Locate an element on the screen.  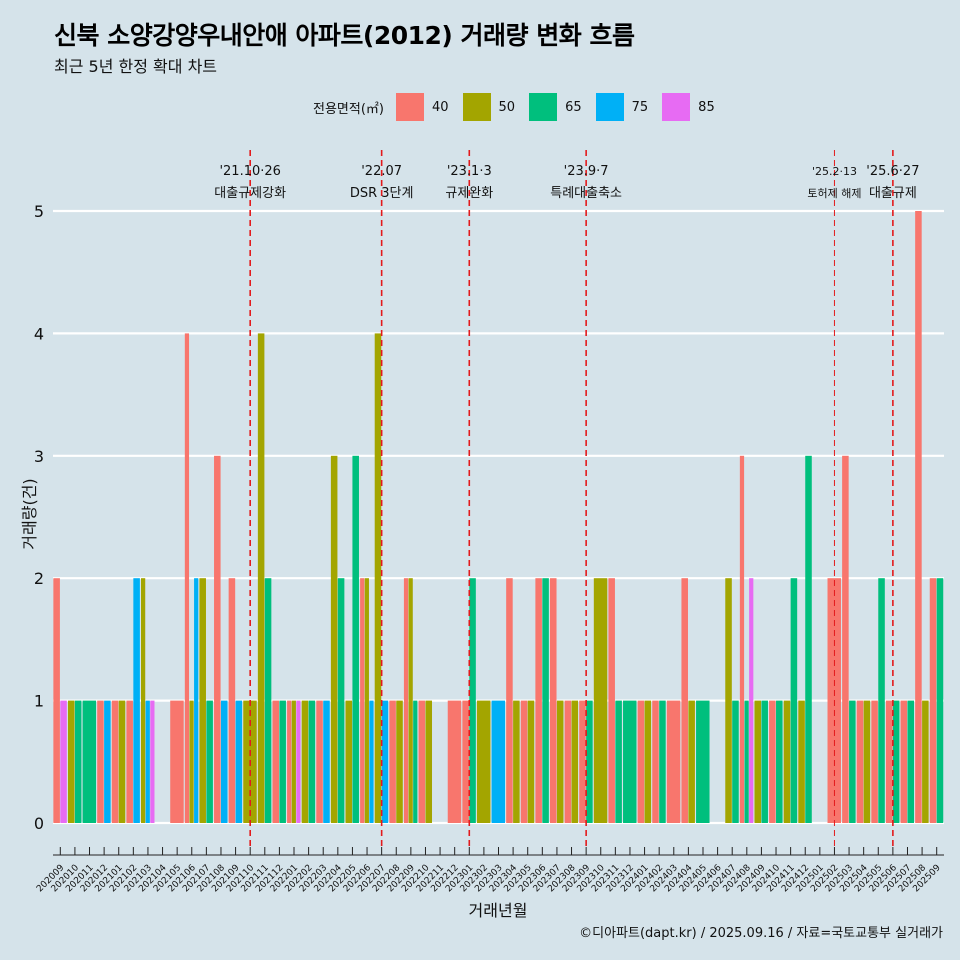
y-tick-label-2: 2 is located at coordinates (39, 578).